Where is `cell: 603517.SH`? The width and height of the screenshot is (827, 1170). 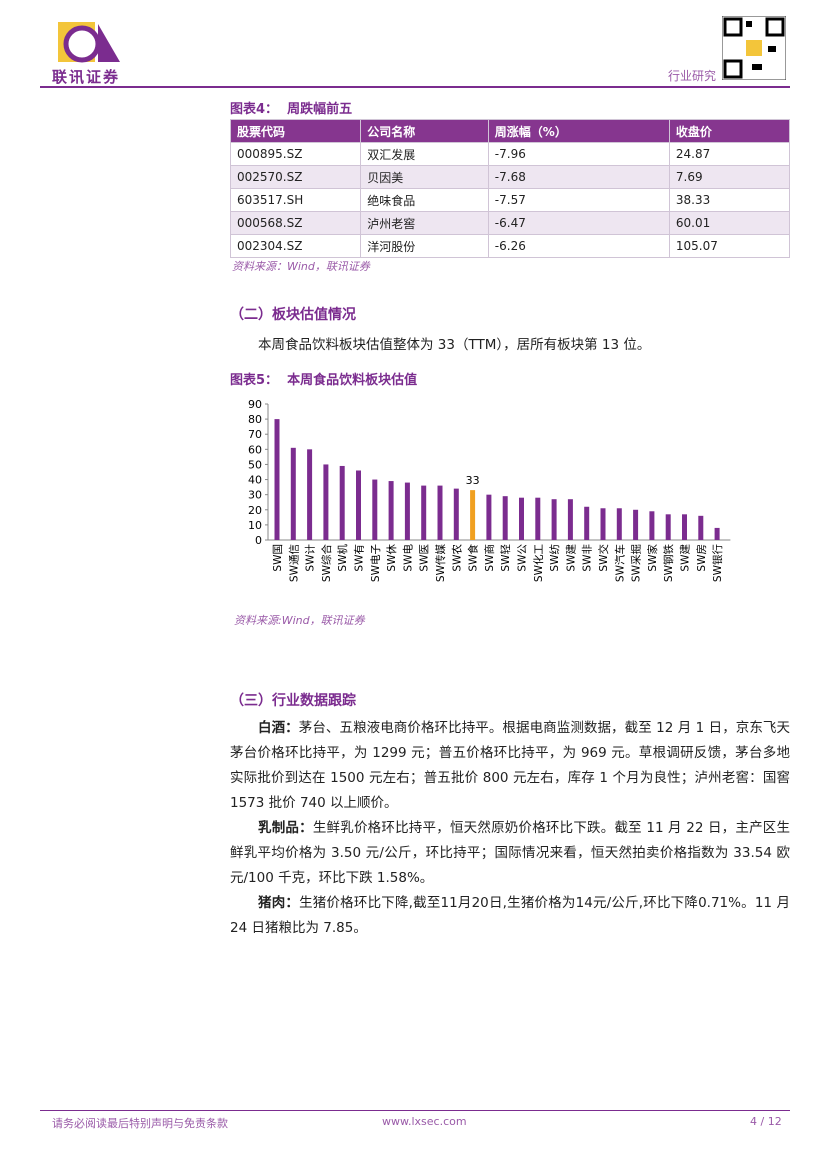
cell: 603517.SH is located at coordinates (295, 200).